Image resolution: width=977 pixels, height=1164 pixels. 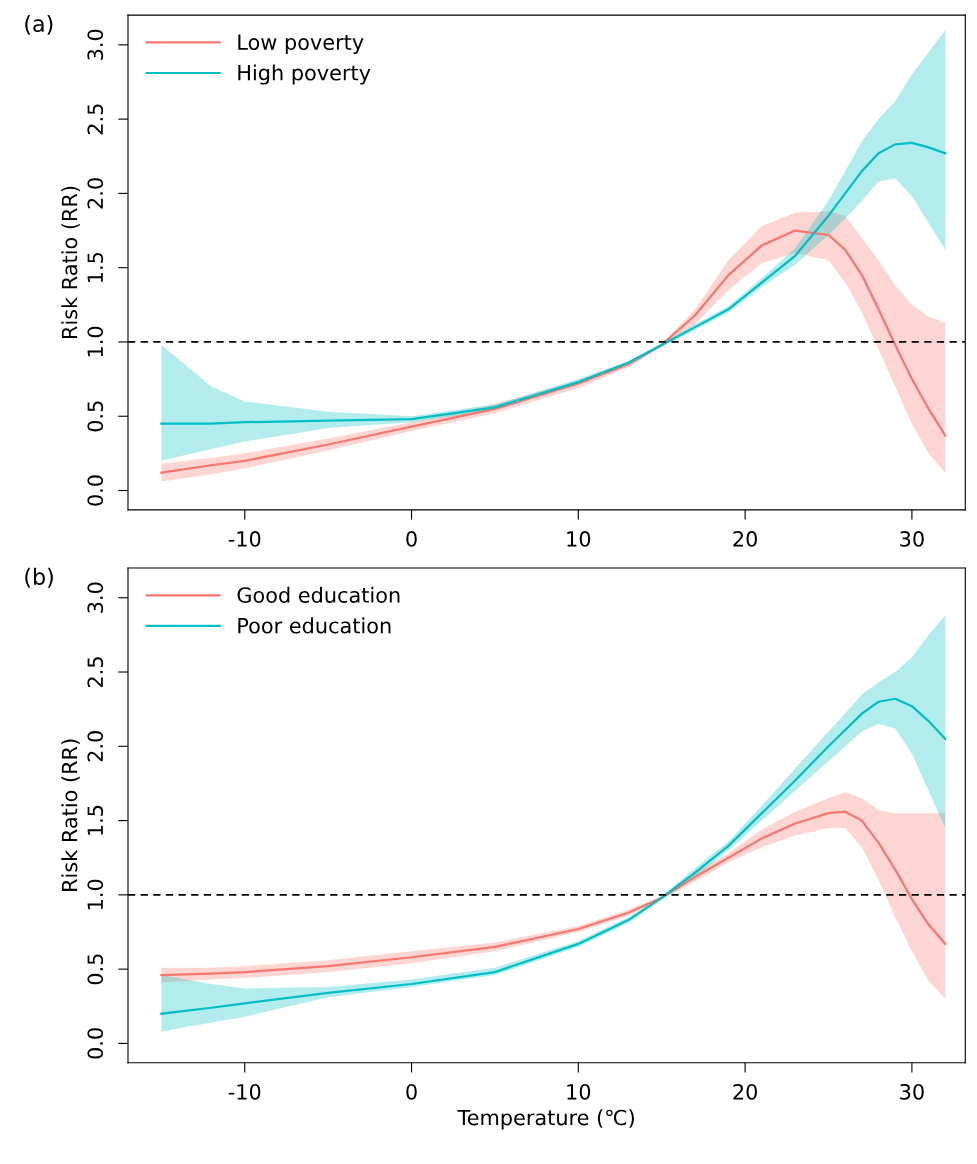 What do you see at coordinates (545, 1119) in the screenshot?
I see `x-axis-title: Temperature (℃)` at bounding box center [545, 1119].